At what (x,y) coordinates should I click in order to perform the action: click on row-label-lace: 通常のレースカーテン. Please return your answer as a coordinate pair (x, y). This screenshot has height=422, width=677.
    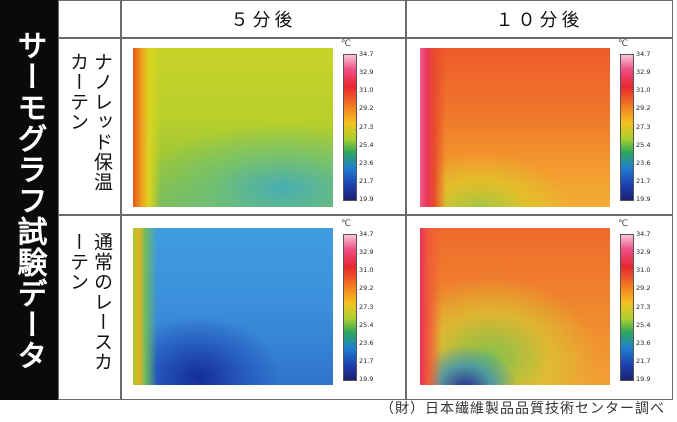
    Looking at the image, I should click on (90, 302).